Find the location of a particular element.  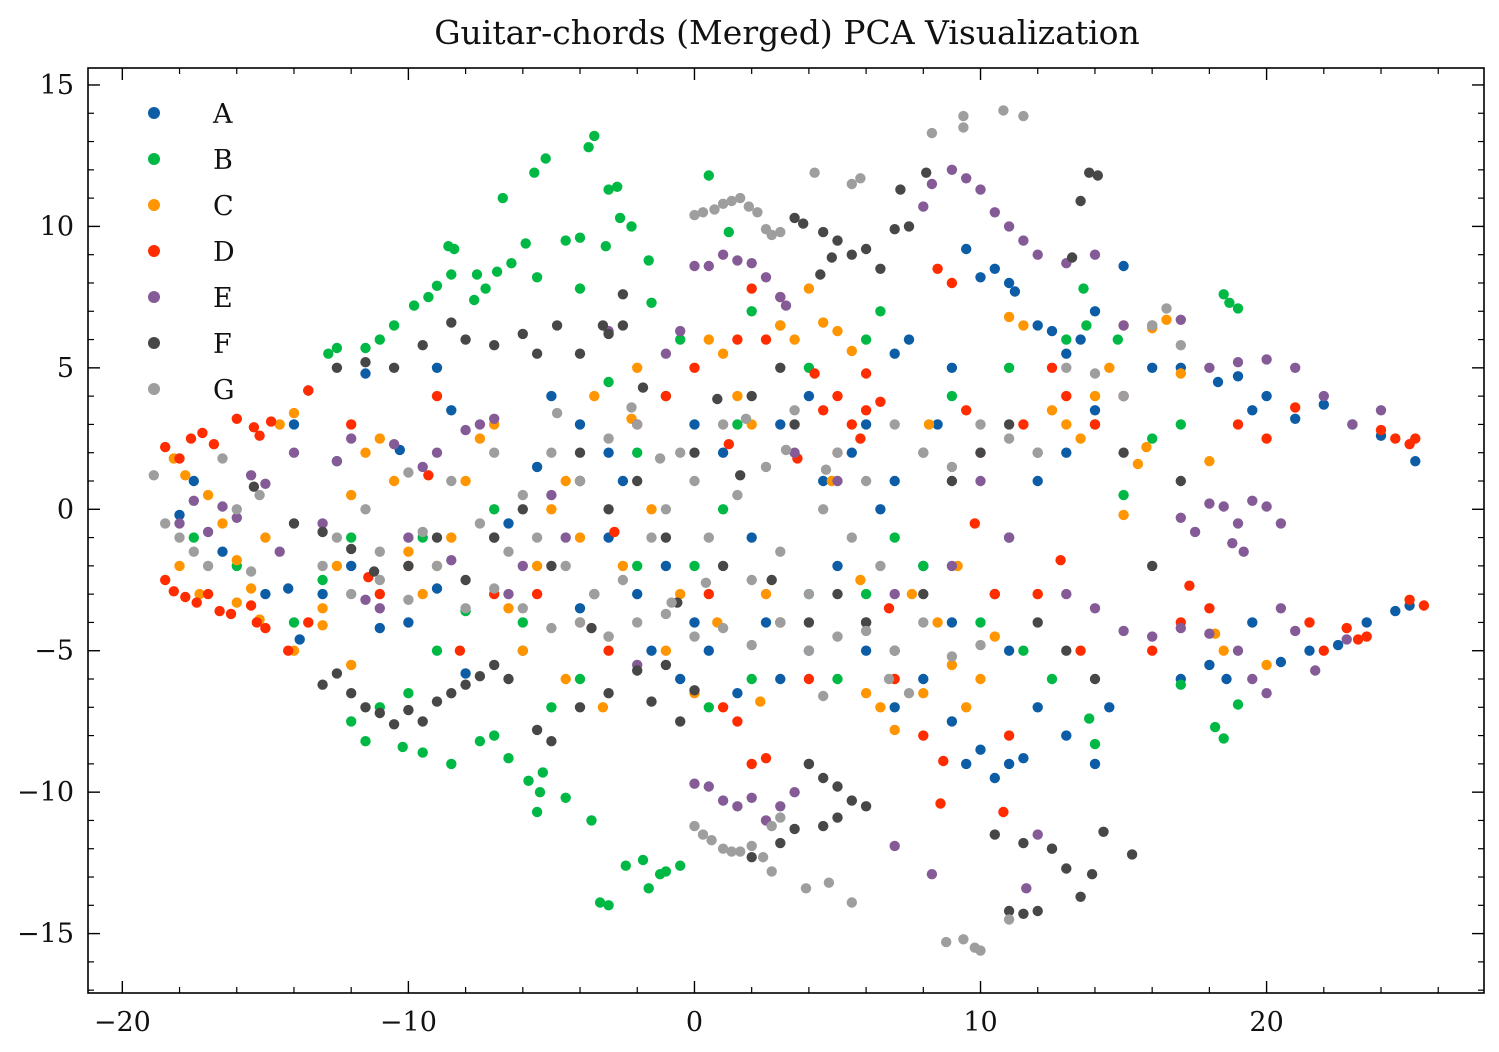

legend-label-D: D is located at coordinates (224, 252).